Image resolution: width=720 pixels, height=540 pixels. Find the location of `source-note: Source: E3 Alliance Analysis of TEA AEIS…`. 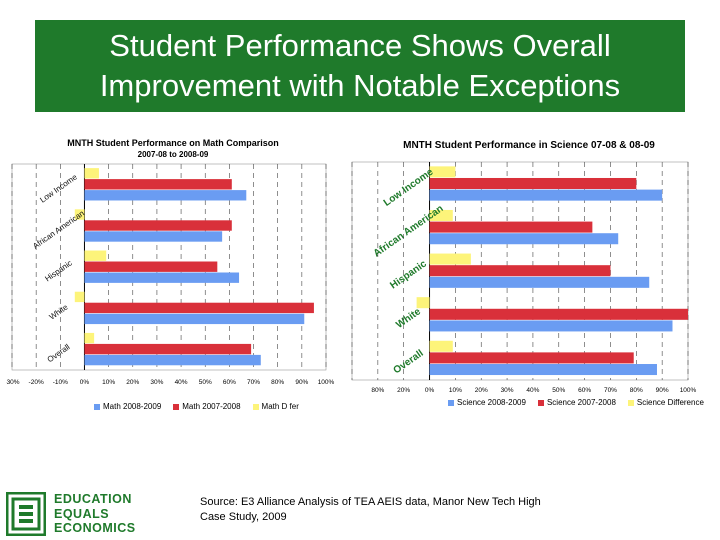

source-note: Source: E3 Alliance Analysis of TEA AEIS… is located at coordinates (410, 510).